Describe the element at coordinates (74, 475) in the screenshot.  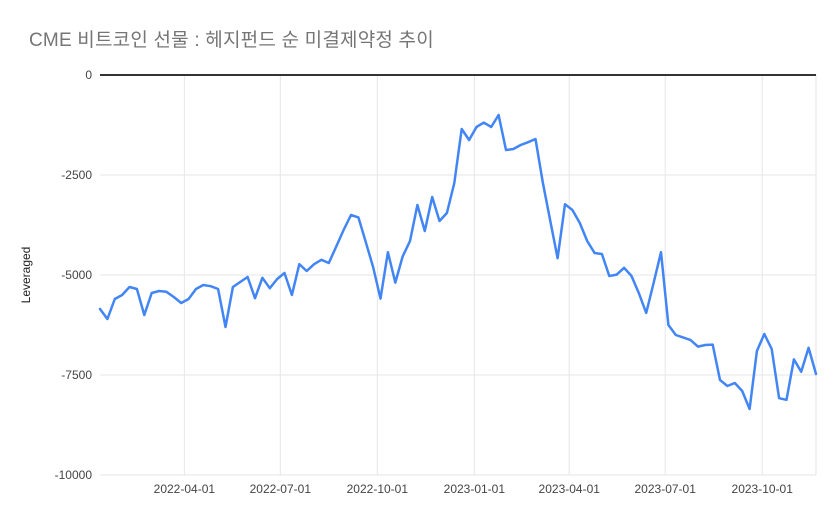
I see `y-tick-label: -10000` at that location.